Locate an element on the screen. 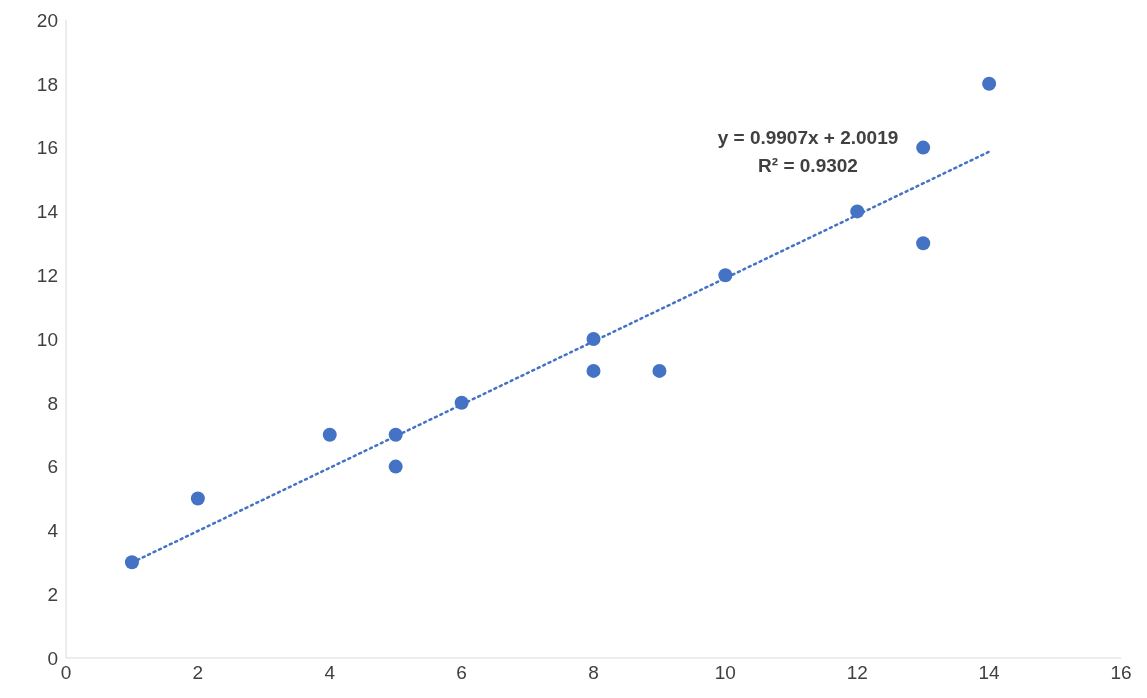  y-tick-label: 16 is located at coordinates (47, 148).